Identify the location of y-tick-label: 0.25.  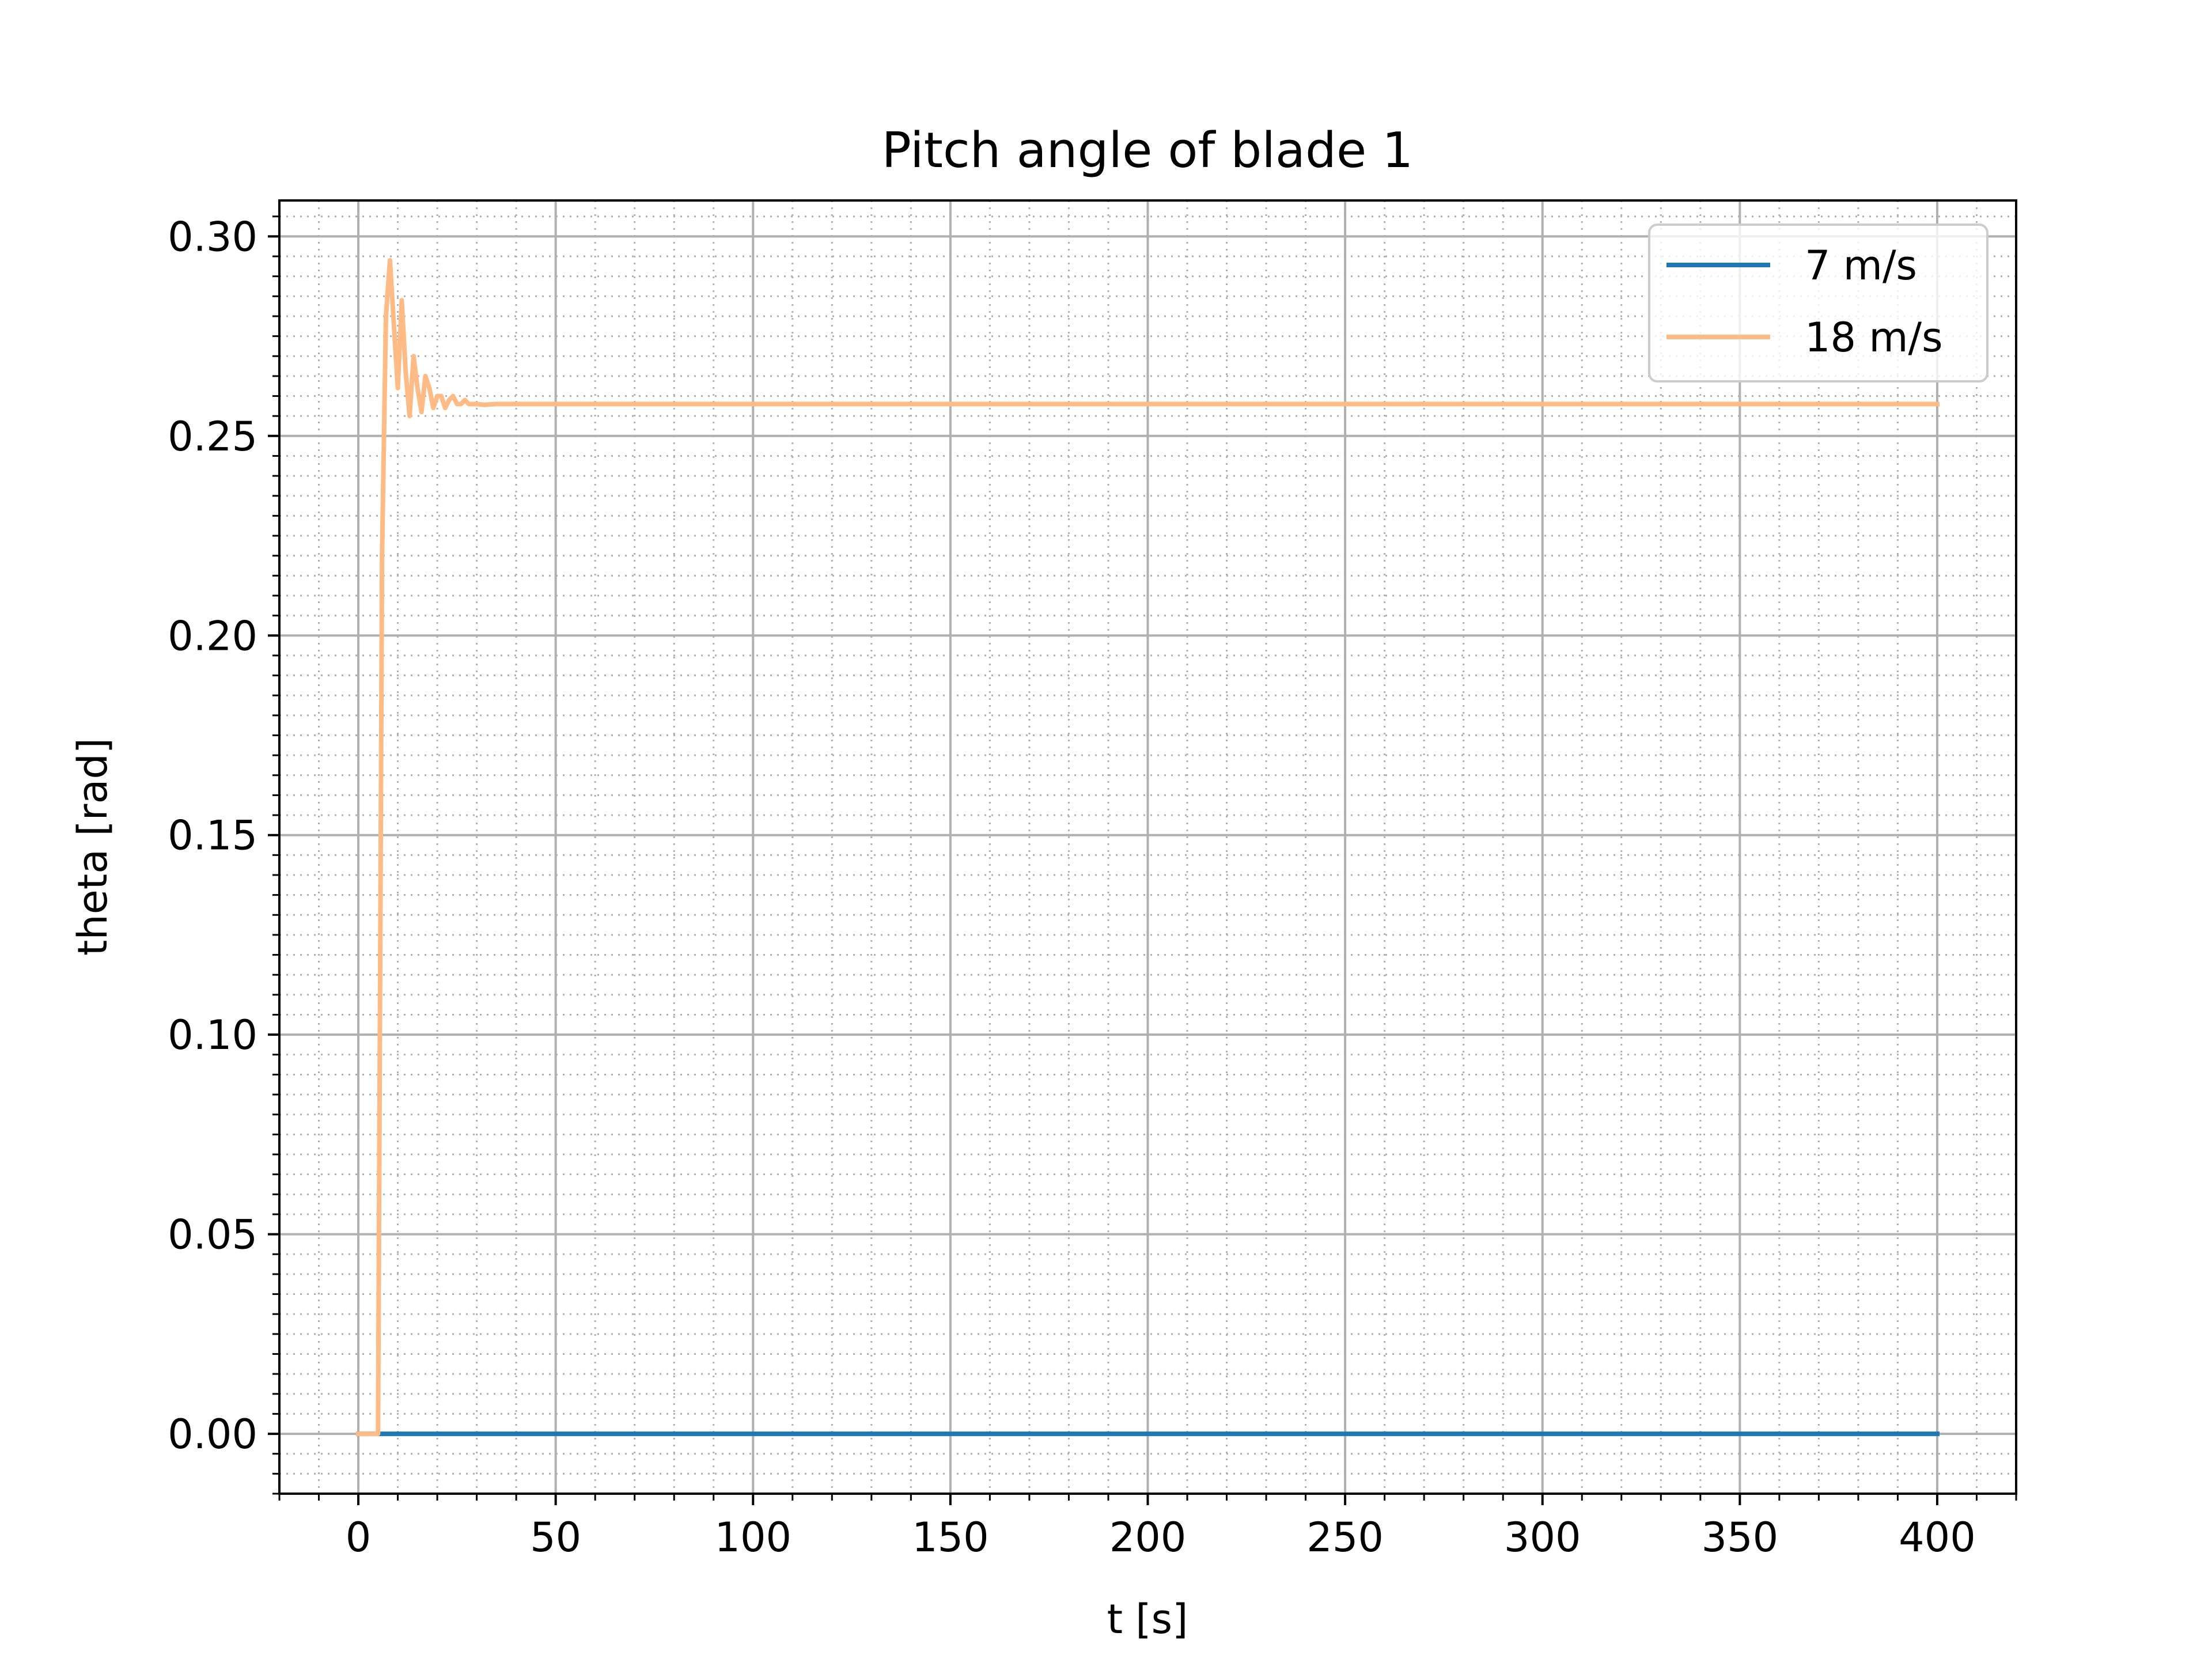
(212, 436).